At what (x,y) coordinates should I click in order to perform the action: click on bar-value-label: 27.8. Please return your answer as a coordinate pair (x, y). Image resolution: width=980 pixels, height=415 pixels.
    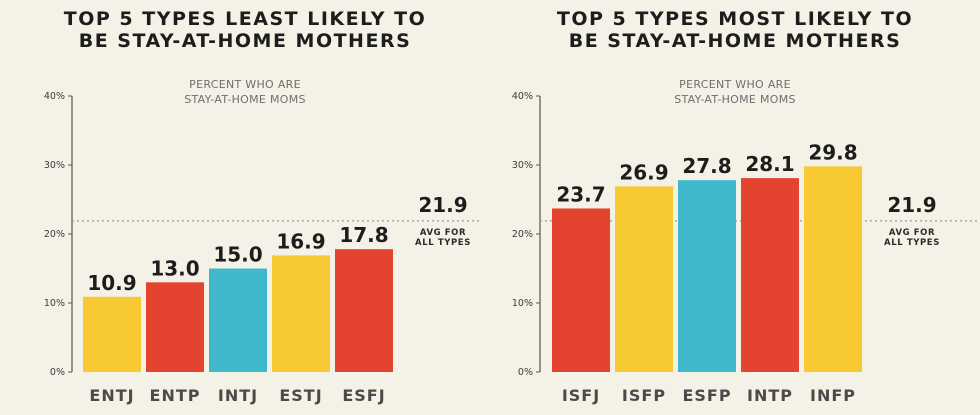
    Looking at the image, I should click on (706, 166).